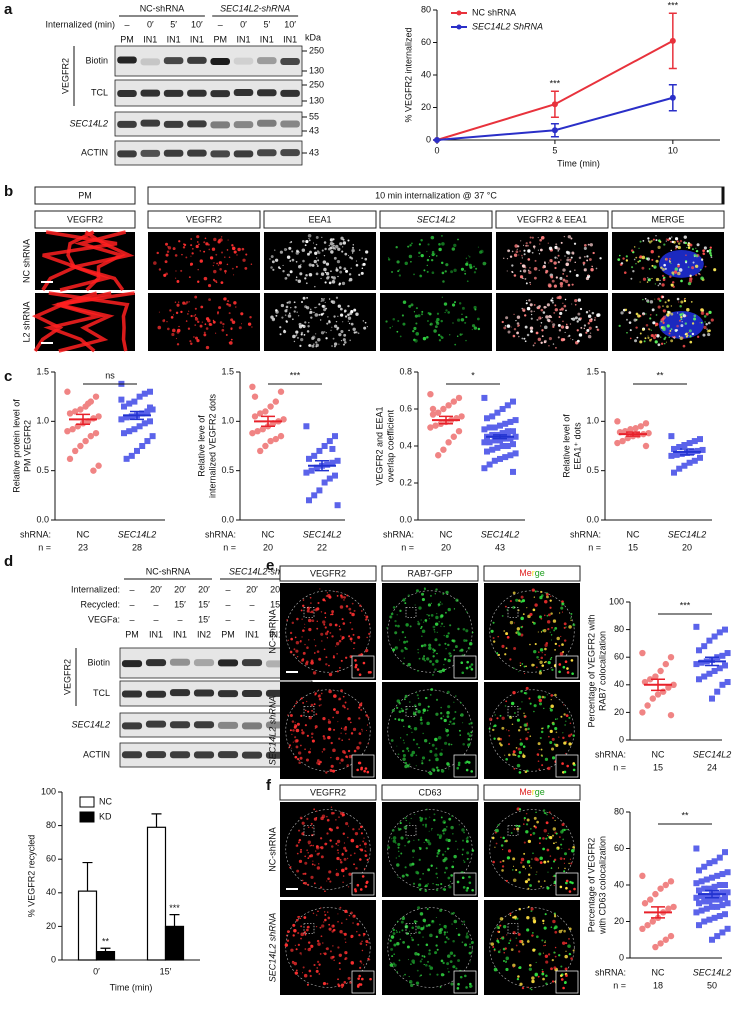  What do you see at coordinates (436, 150) in the screenshot?
I see `x-tick-label: 0` at bounding box center [436, 150].